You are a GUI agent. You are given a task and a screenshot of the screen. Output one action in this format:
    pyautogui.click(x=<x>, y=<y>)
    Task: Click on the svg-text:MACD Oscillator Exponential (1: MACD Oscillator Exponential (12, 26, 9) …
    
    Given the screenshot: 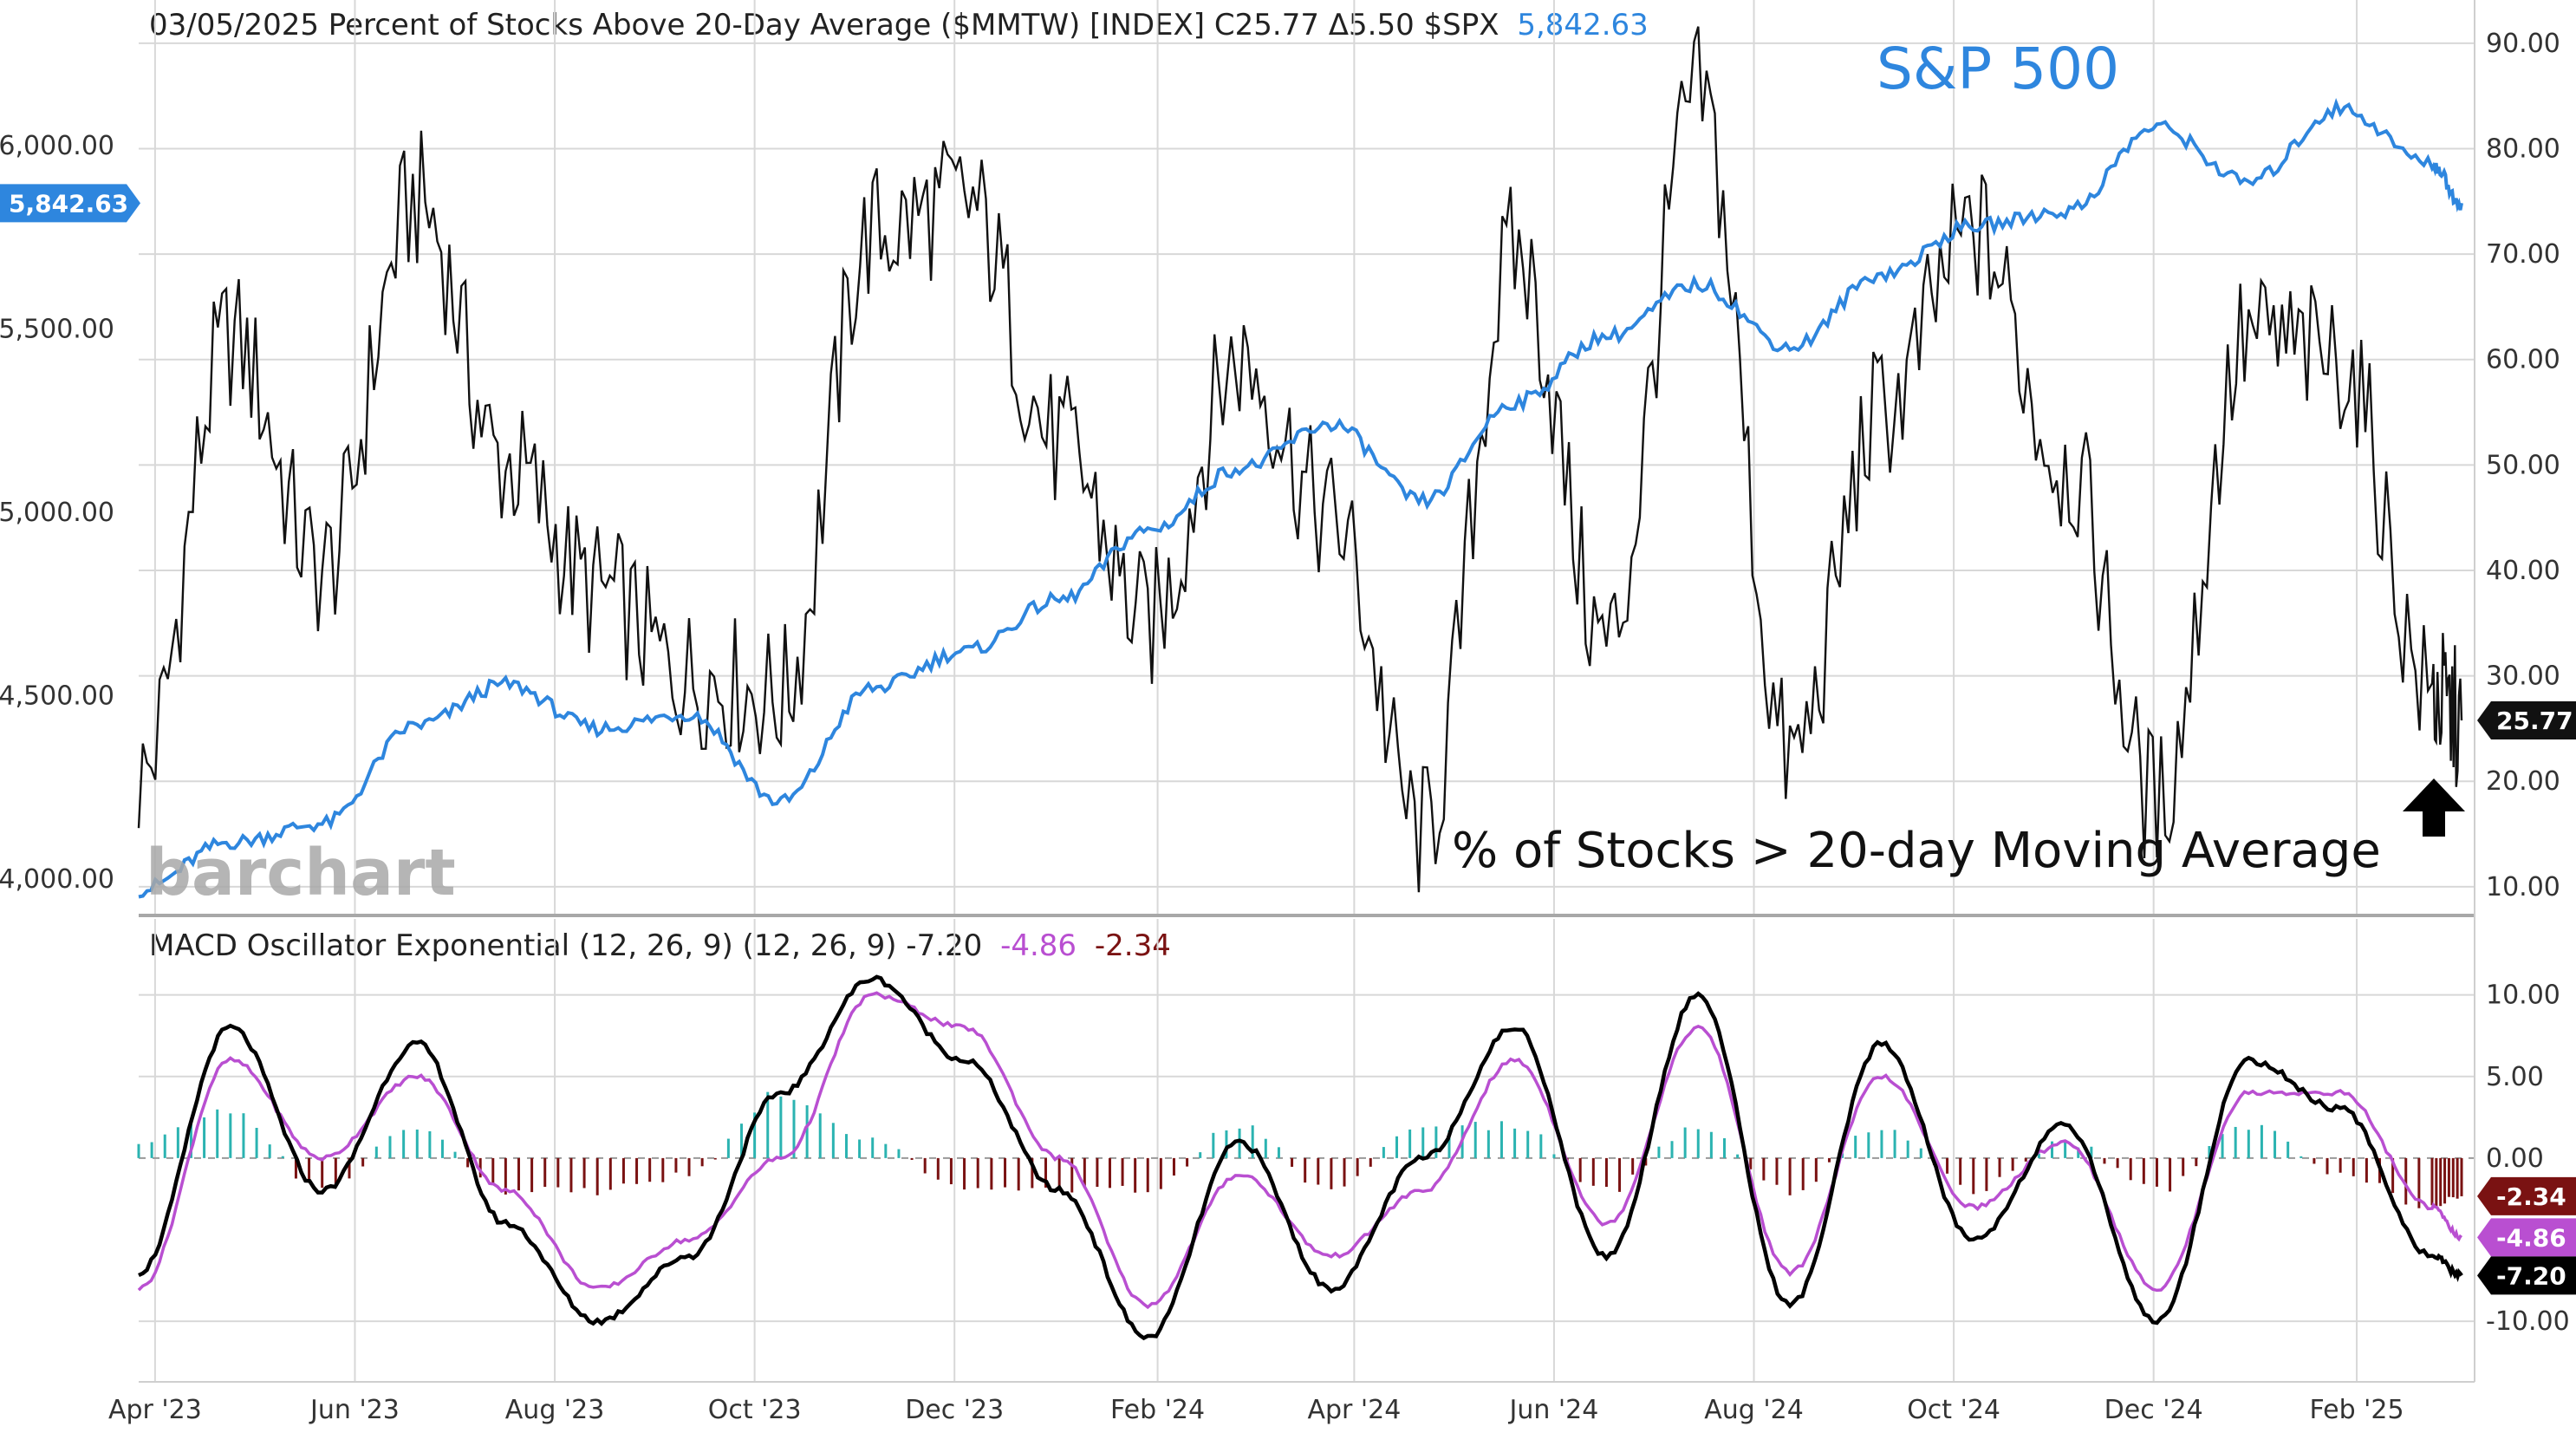 What is the action you would take?
    pyautogui.click(x=660, y=946)
    